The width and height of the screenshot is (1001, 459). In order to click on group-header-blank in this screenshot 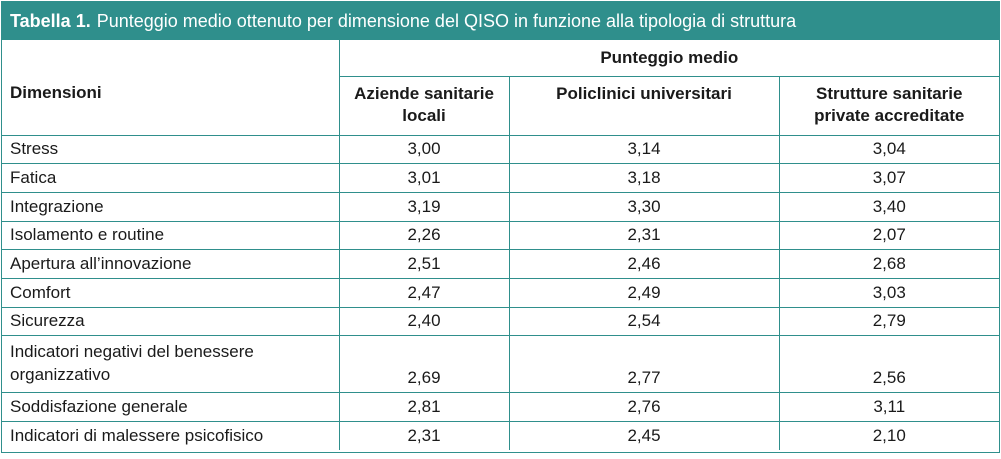, I will do `click(171, 58)`.